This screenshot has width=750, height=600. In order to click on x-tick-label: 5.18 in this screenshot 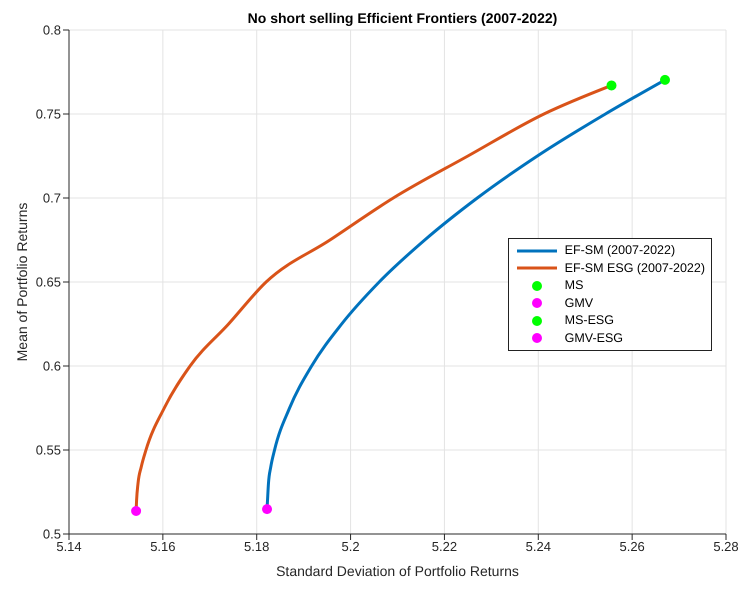, I will do `click(257, 546)`.